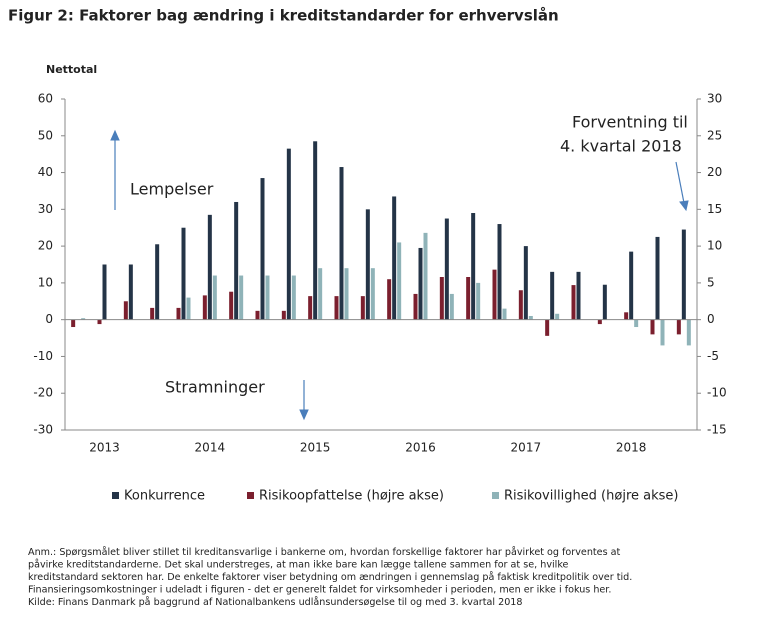 The width and height of the screenshot is (764, 644). I want to click on annotation: Lempelser, so click(172, 189).